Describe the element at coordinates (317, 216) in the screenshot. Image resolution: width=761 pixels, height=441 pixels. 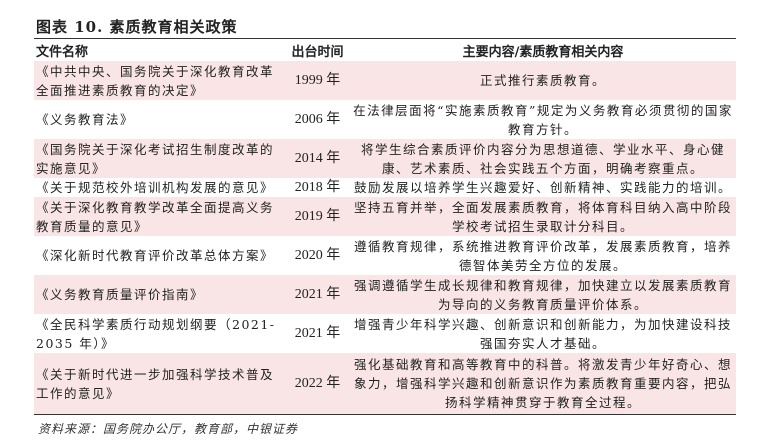
I see `date-cell: 2019 年` at that location.